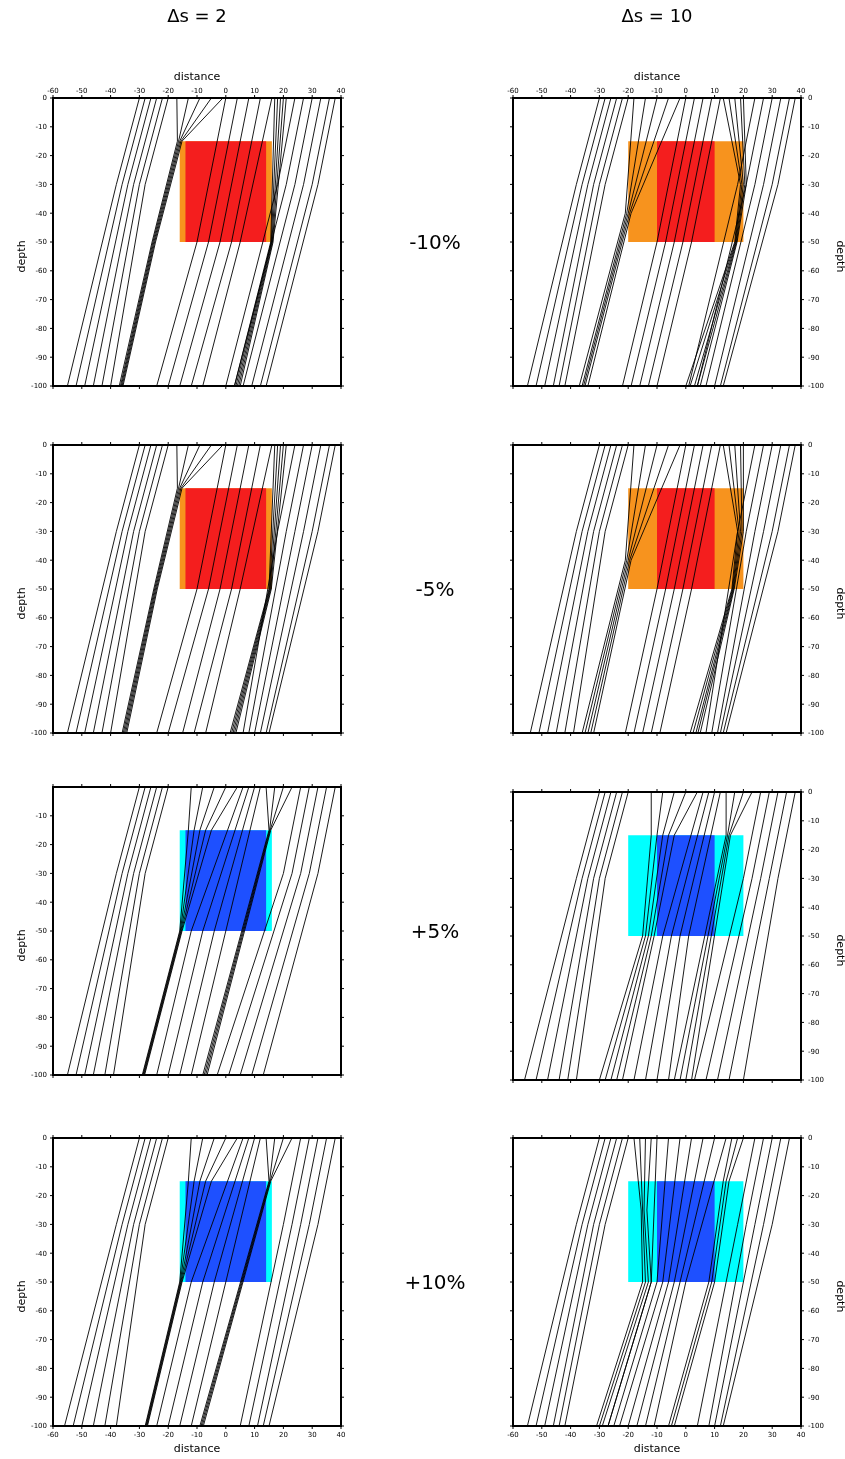 This screenshot has height=1459, width=845. Describe the element at coordinates (435, 931) in the screenshot. I see `text: +5%` at that location.